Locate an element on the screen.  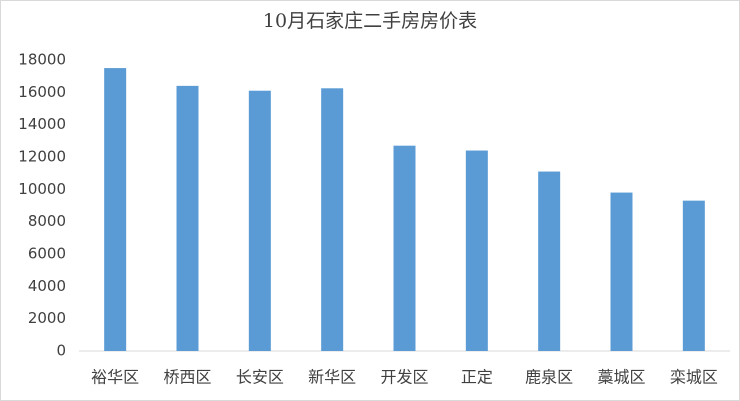
x-tick-label: 新华区 is located at coordinates (332, 377).